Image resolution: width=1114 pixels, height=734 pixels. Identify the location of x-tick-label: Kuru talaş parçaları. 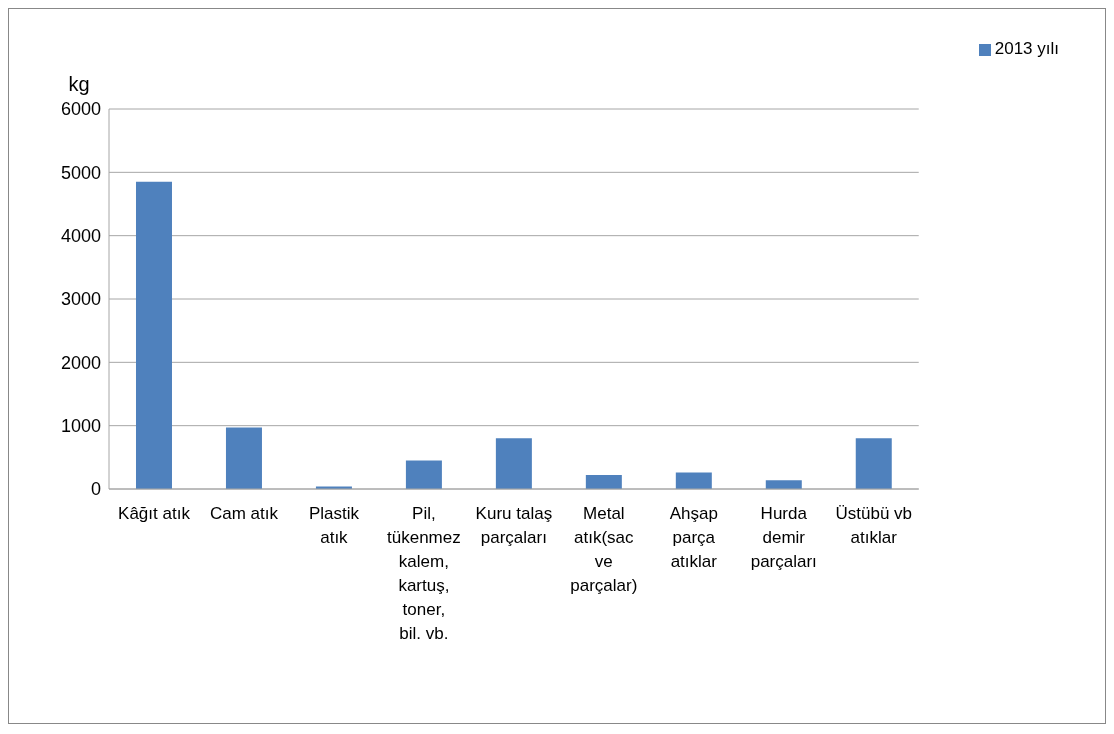
(514, 525).